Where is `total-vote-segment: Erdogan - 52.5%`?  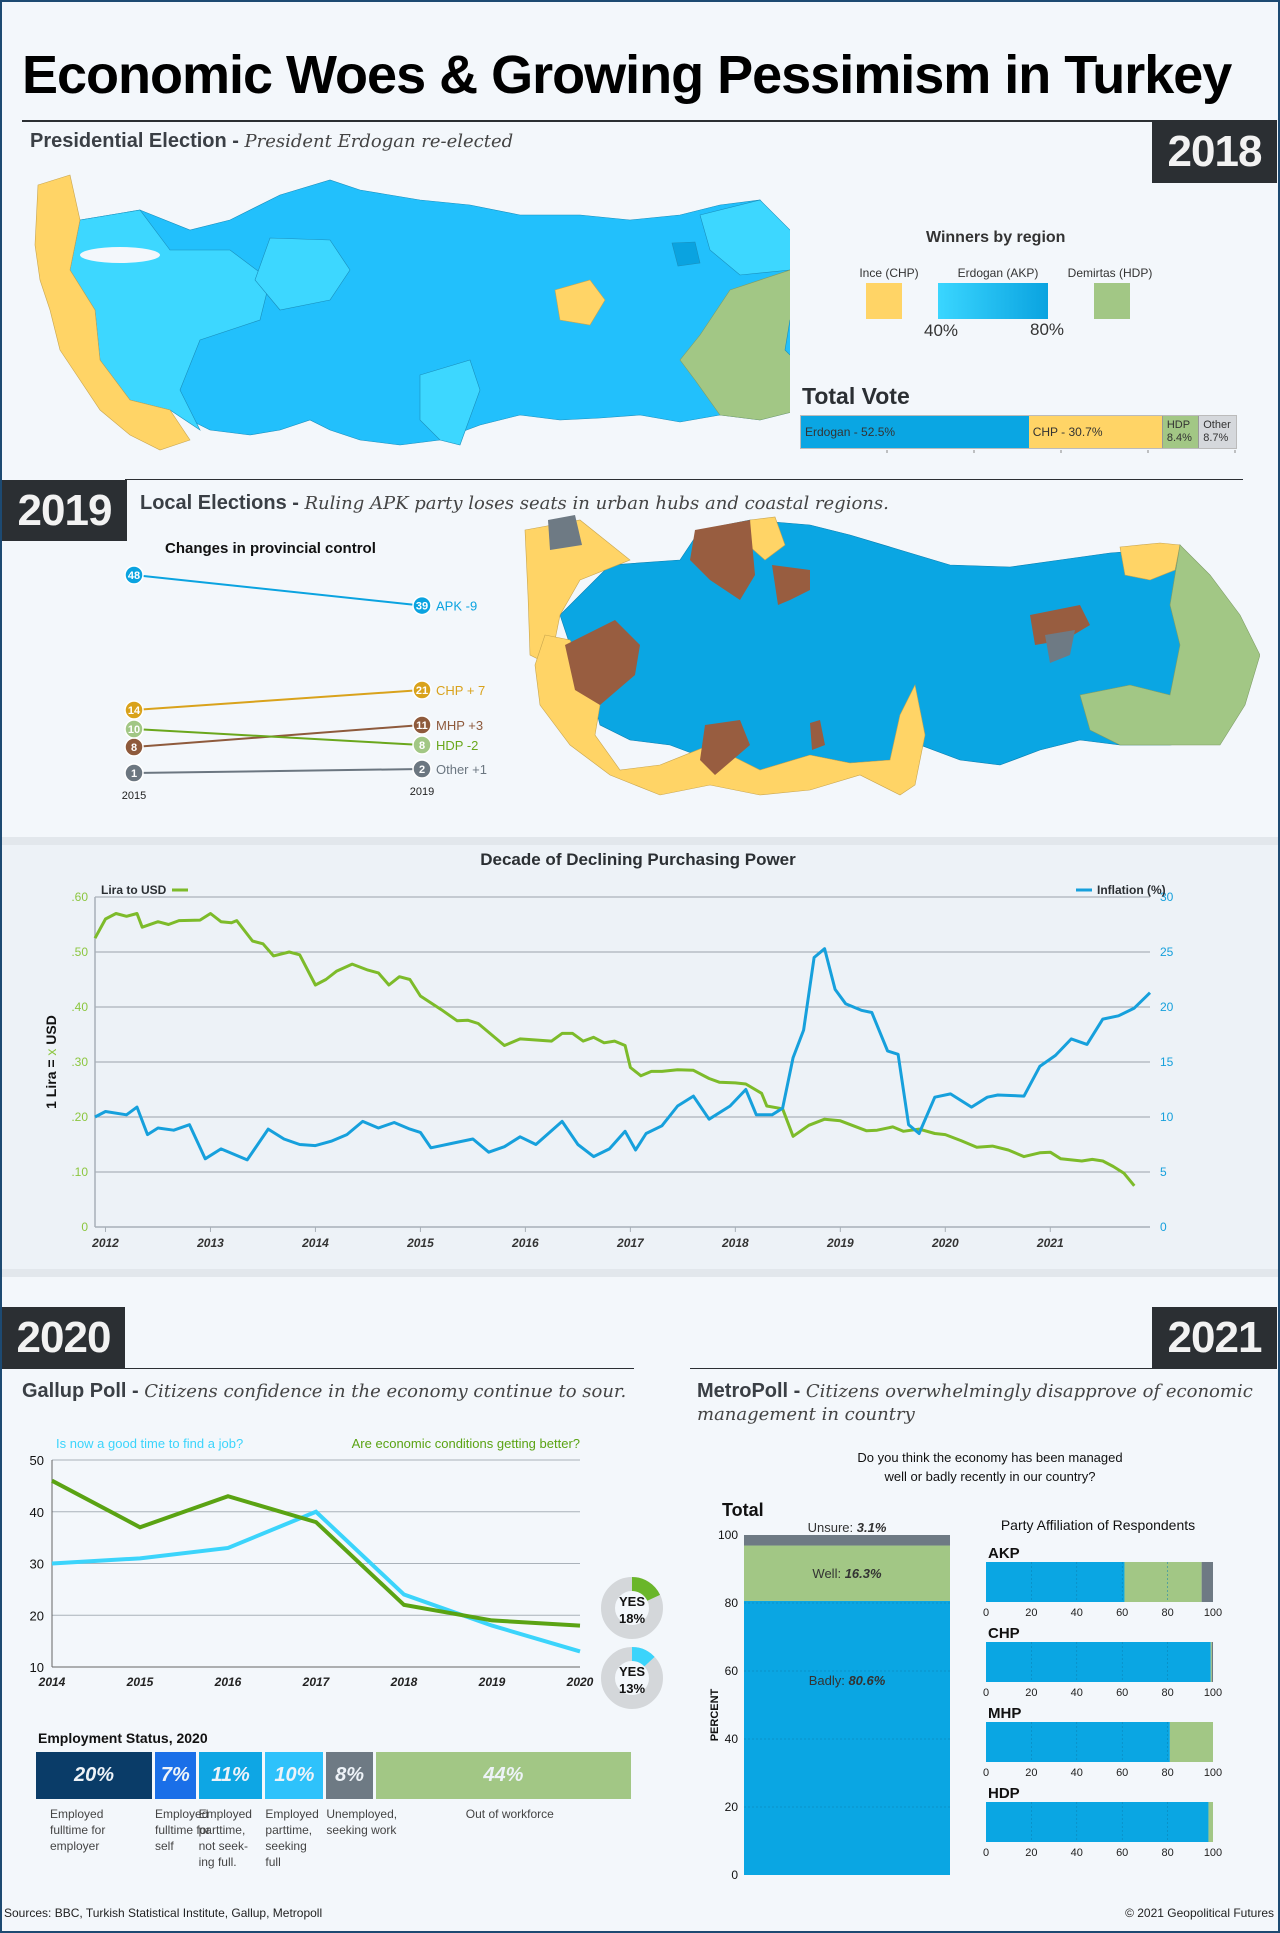 total-vote-segment: Erdogan - 52.5% is located at coordinates (915, 432).